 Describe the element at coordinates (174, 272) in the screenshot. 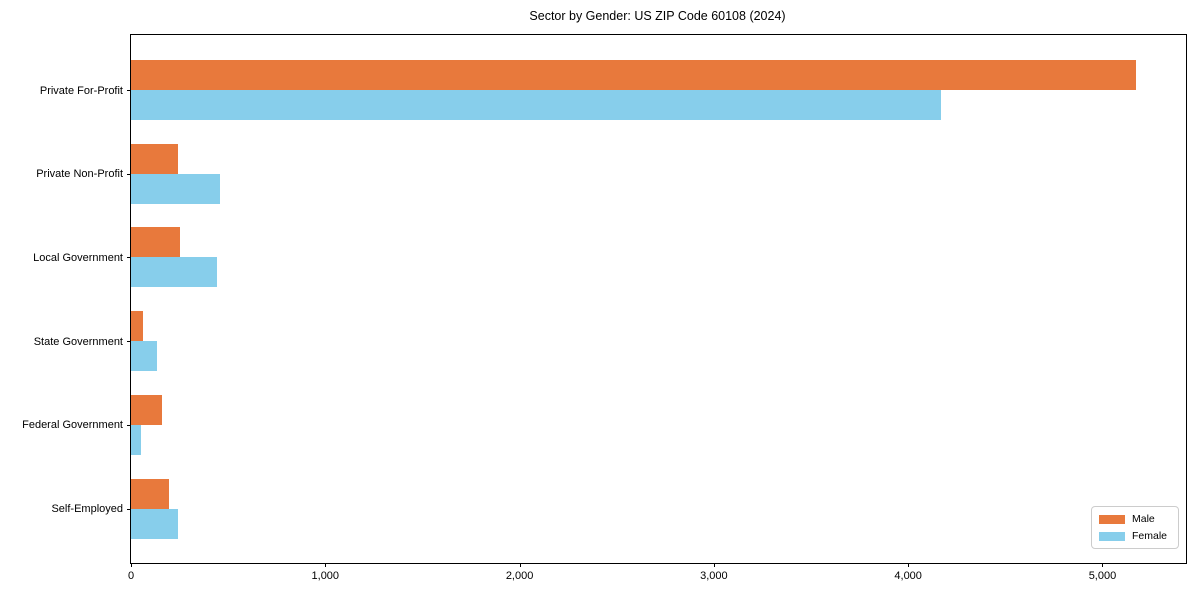

I see `bar-female-local-government` at that location.